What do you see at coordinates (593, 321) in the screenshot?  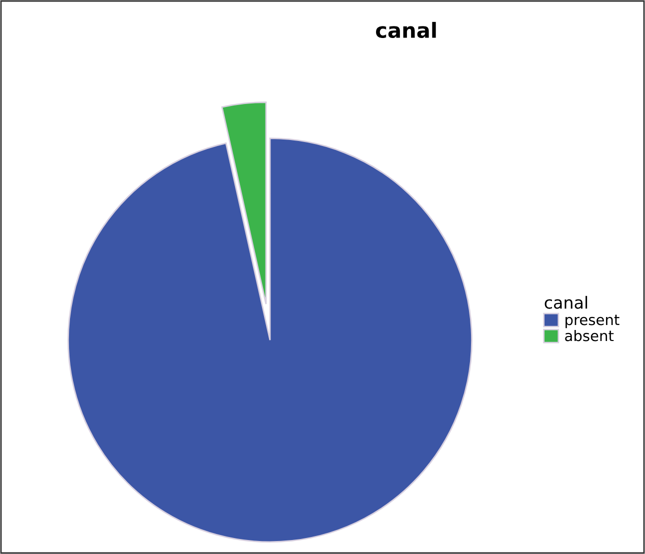 I see `legend-label: present` at bounding box center [593, 321].